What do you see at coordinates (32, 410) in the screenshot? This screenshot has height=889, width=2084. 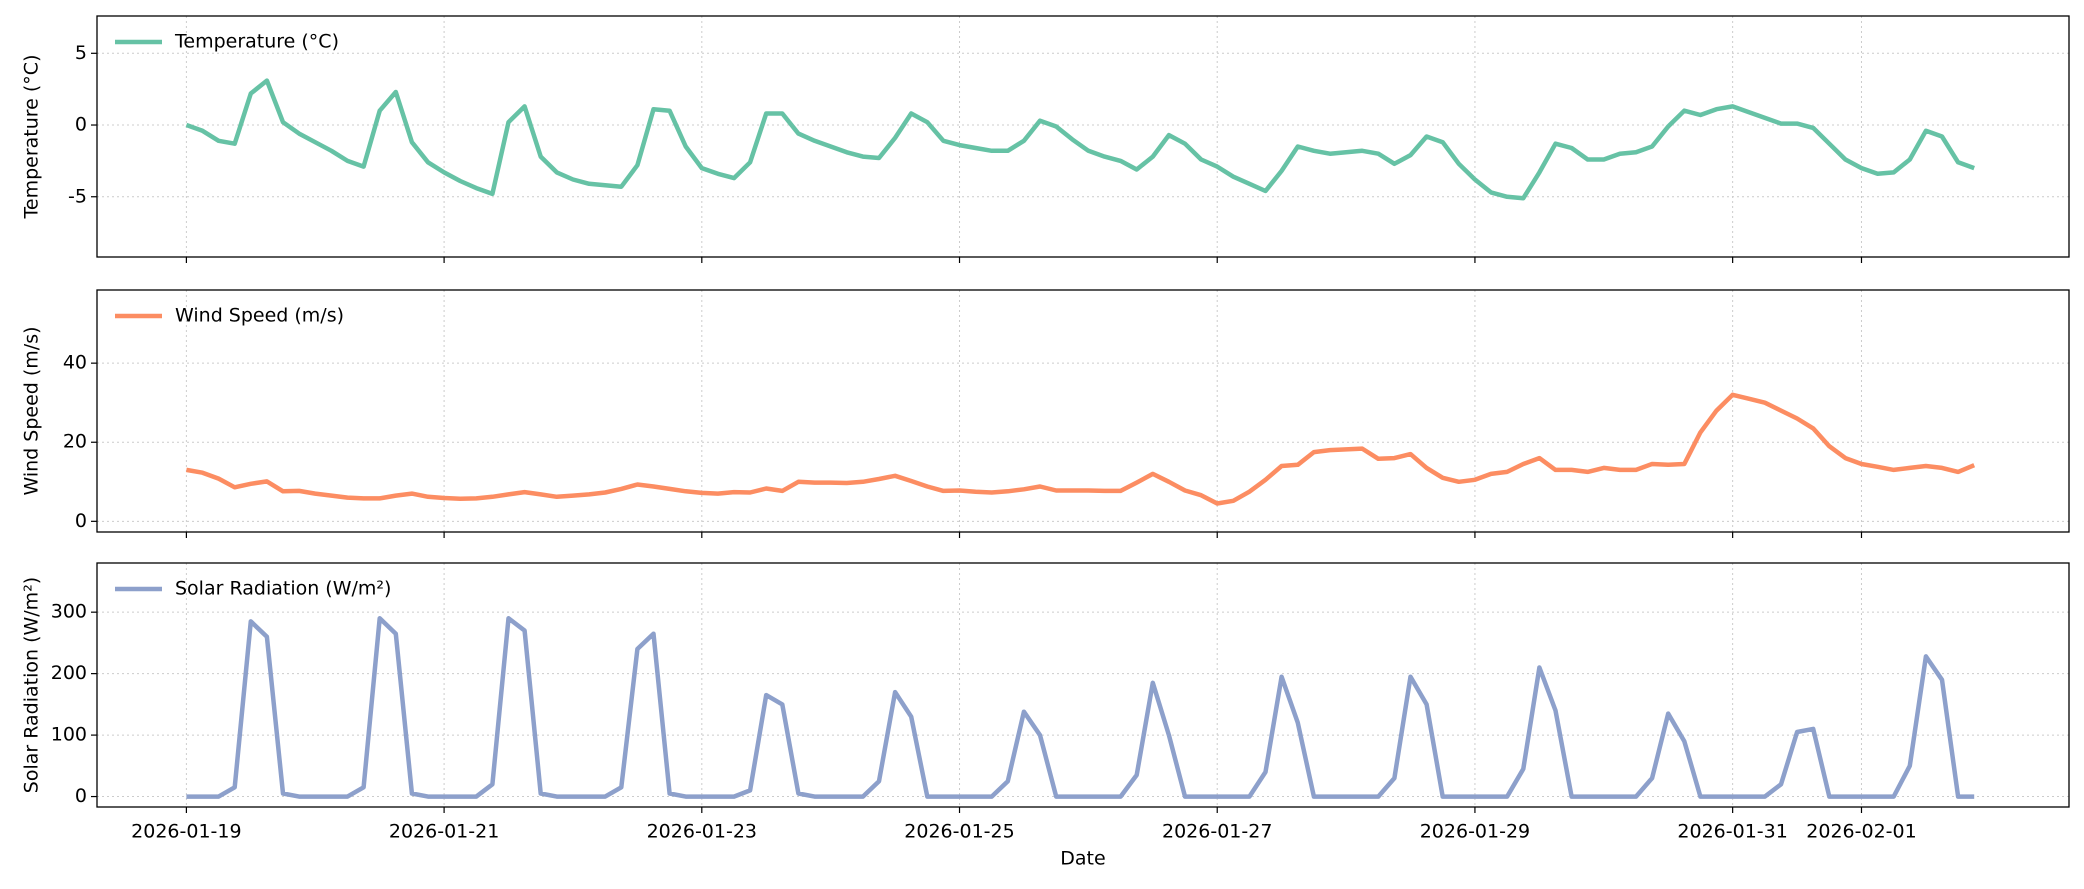 I see `y-axis-label: Wind Speed (m/s)` at bounding box center [32, 410].